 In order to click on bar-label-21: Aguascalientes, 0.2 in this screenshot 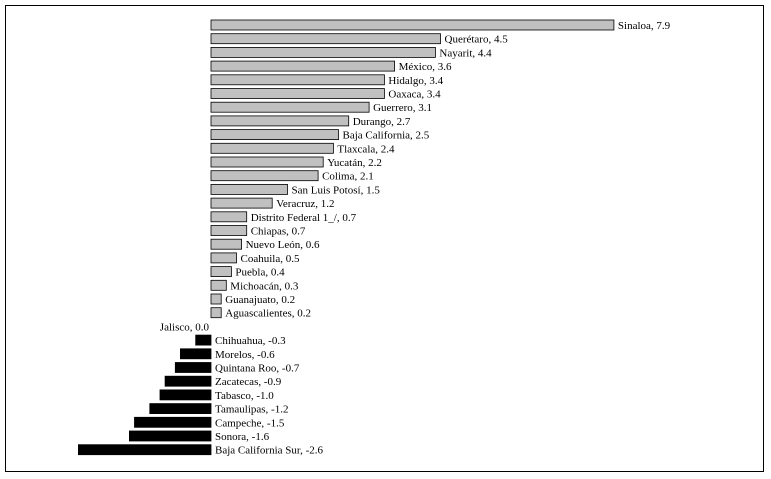, I will do `click(268, 314)`.